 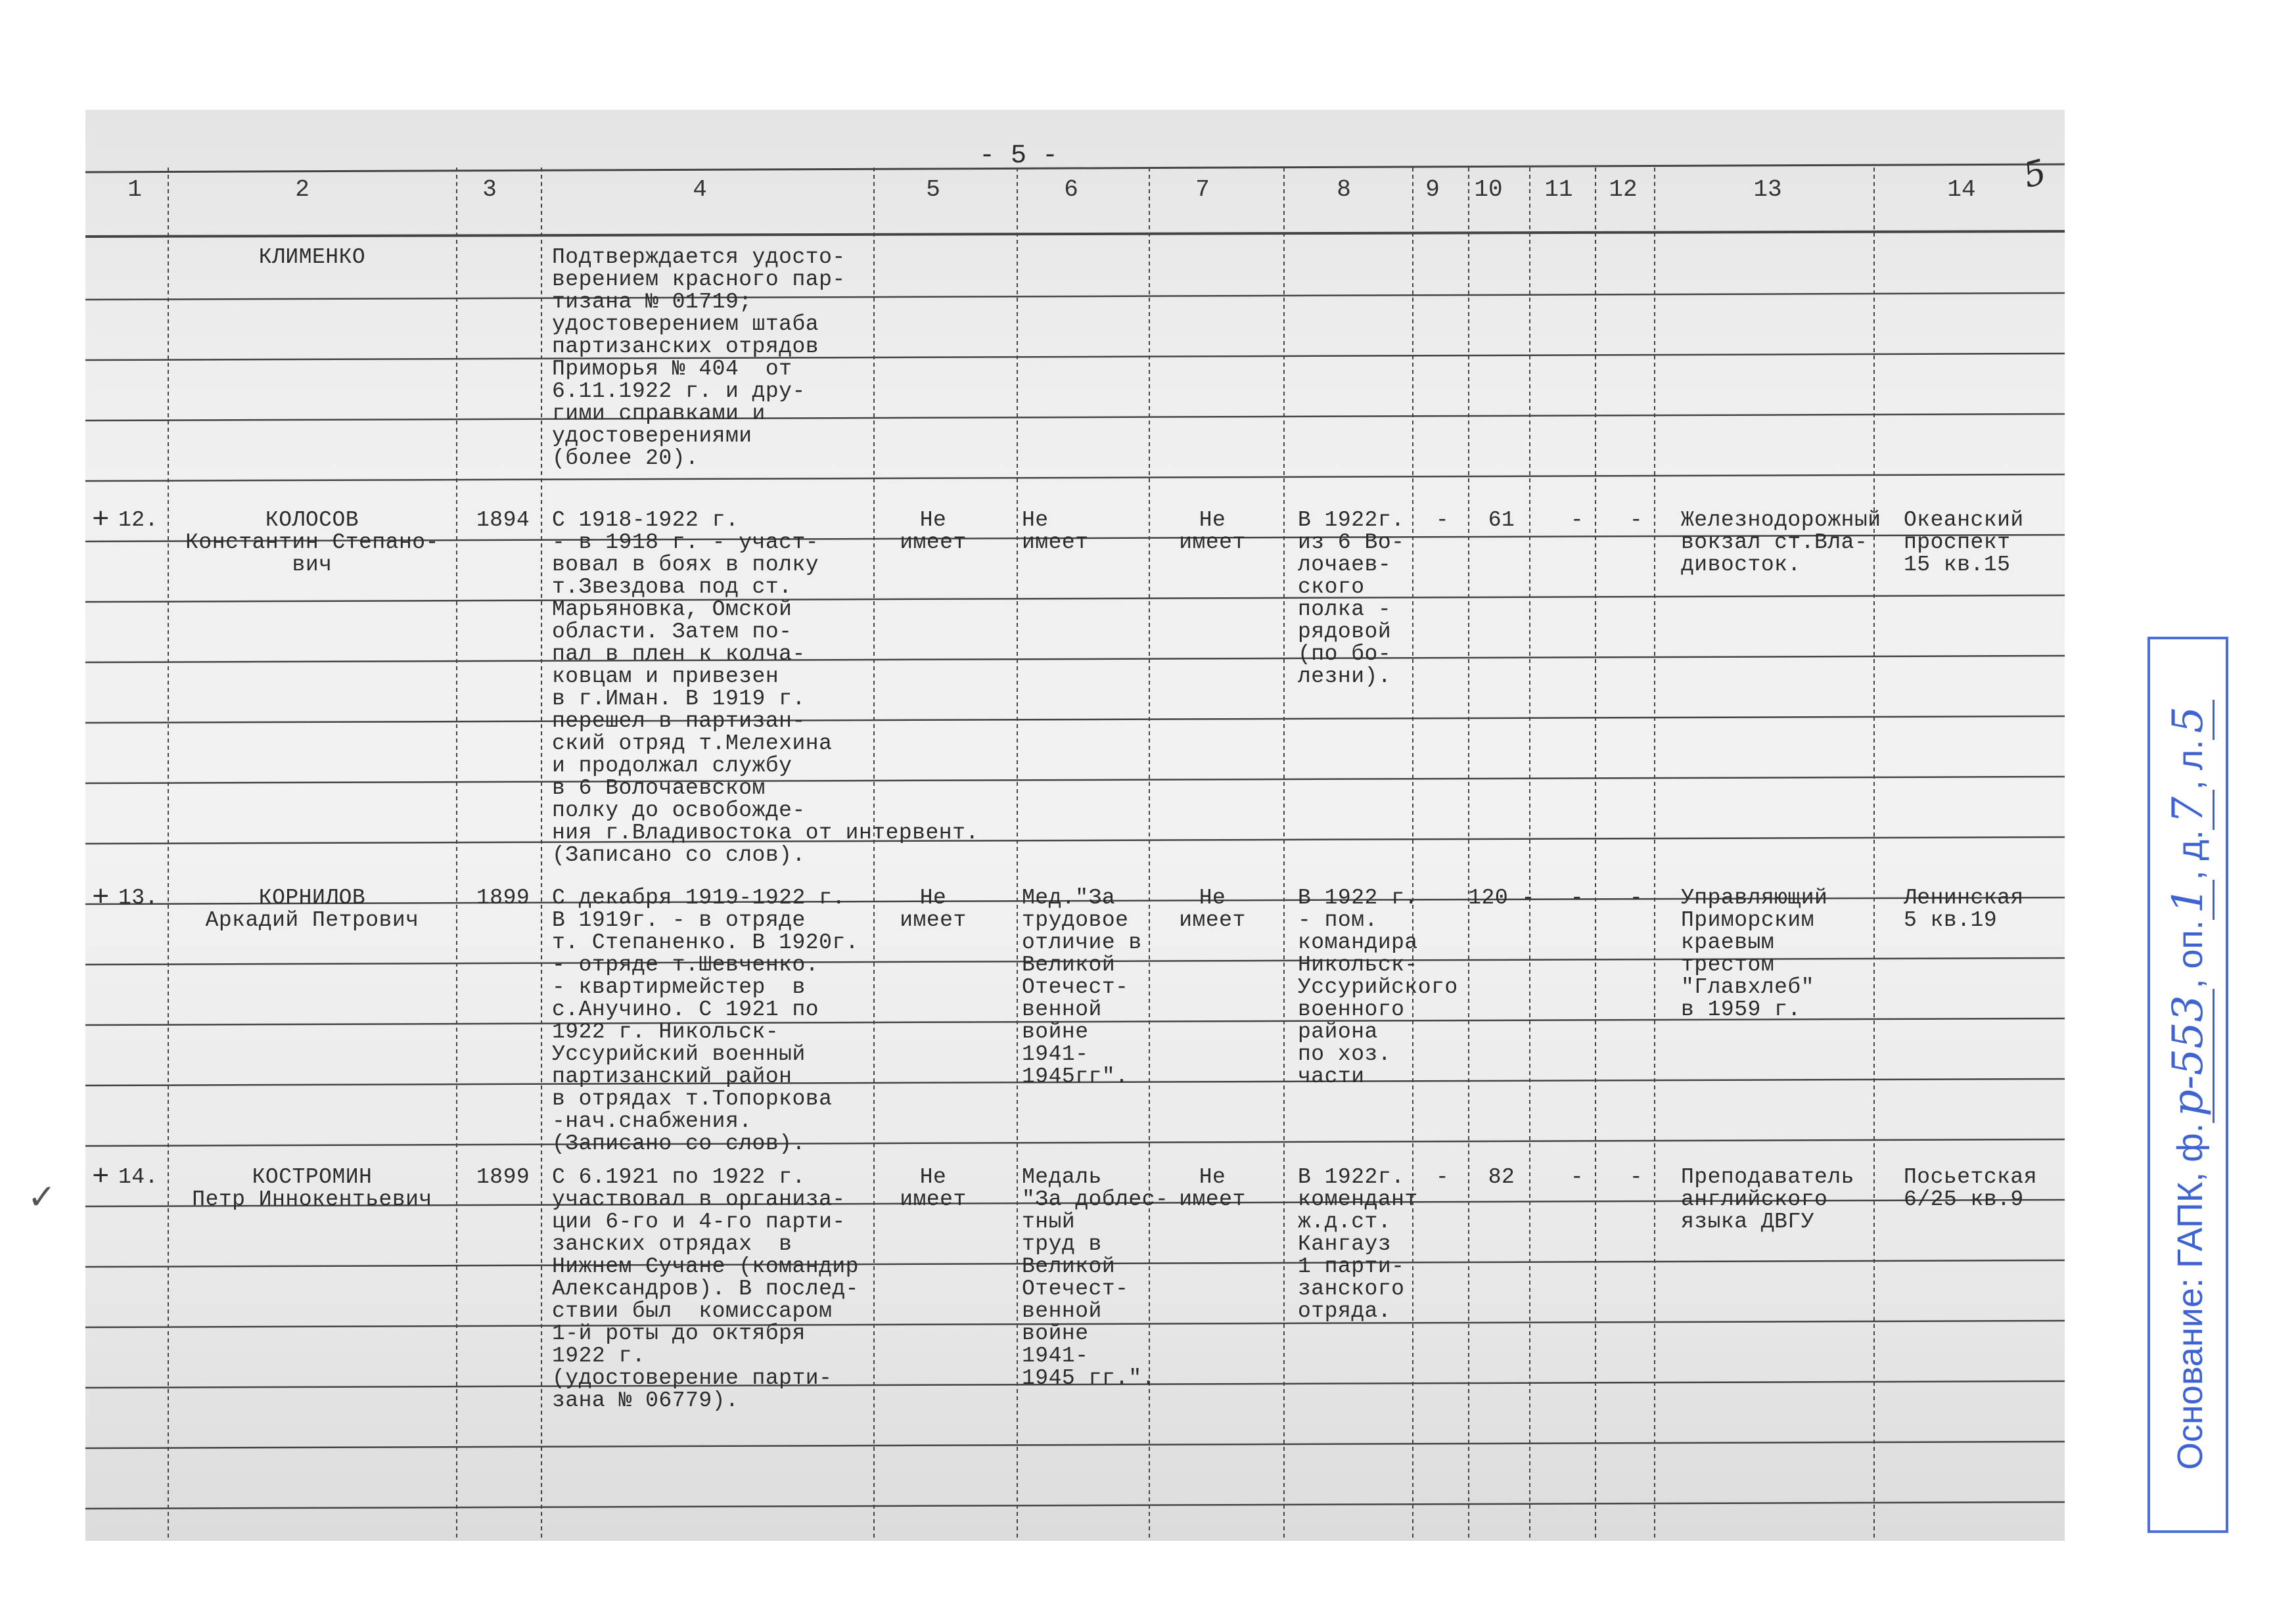 I want to click on archive-stamp: Основание: ГАПК, ф.р-553, оп.1, д.7, л.5, so click(x=2187, y=1085).